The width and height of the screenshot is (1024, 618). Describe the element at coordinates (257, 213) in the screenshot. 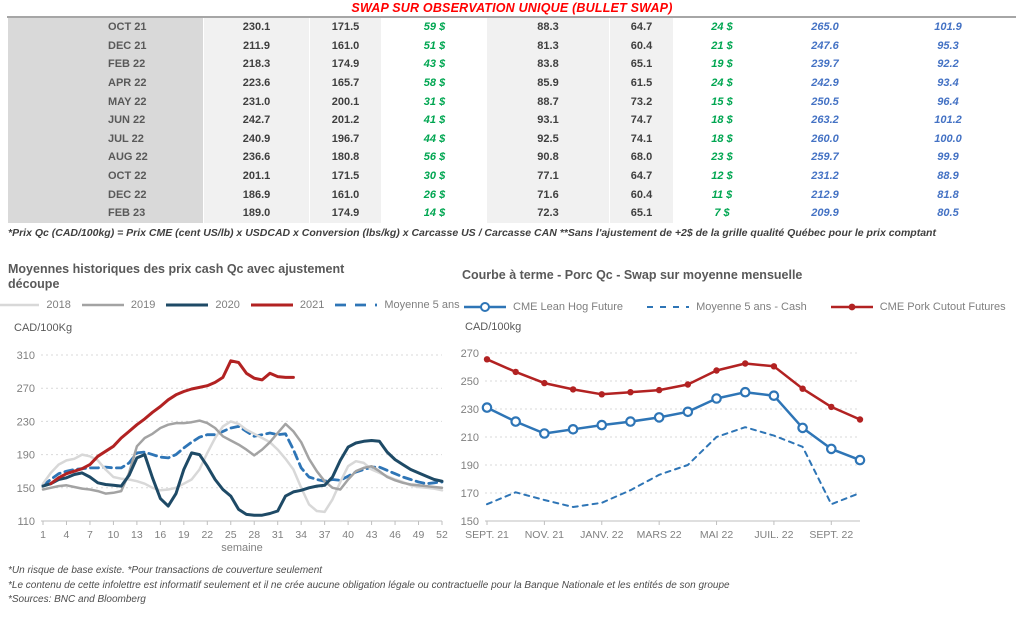

I see `cell-value: 189.0` at that location.